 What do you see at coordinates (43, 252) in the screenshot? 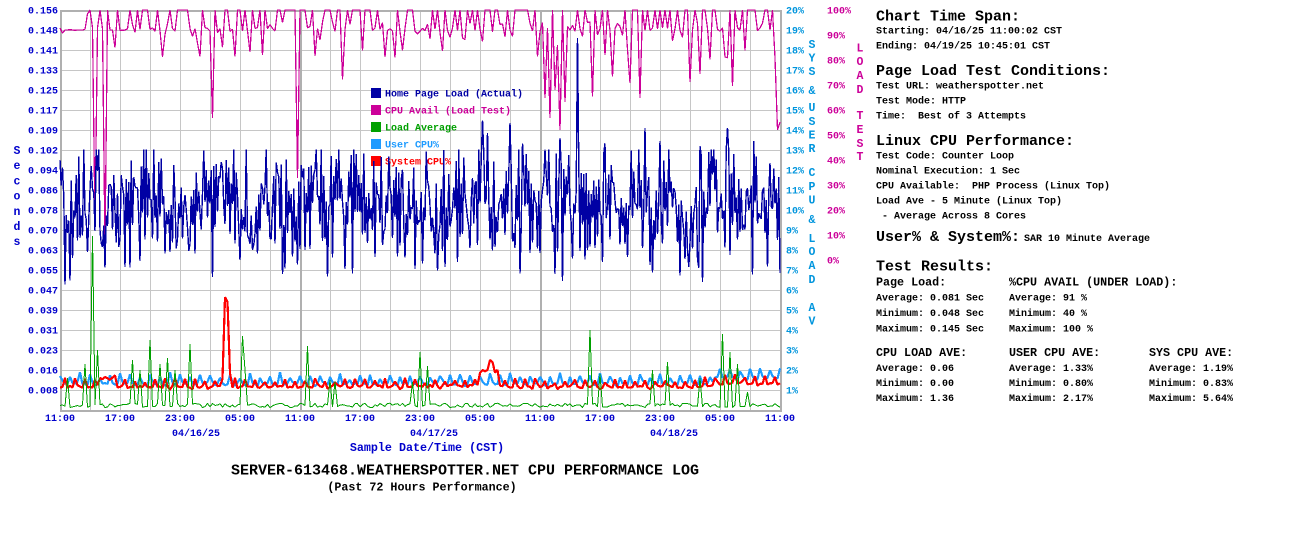
I see `svg-text: 0.063` at bounding box center [43, 252].